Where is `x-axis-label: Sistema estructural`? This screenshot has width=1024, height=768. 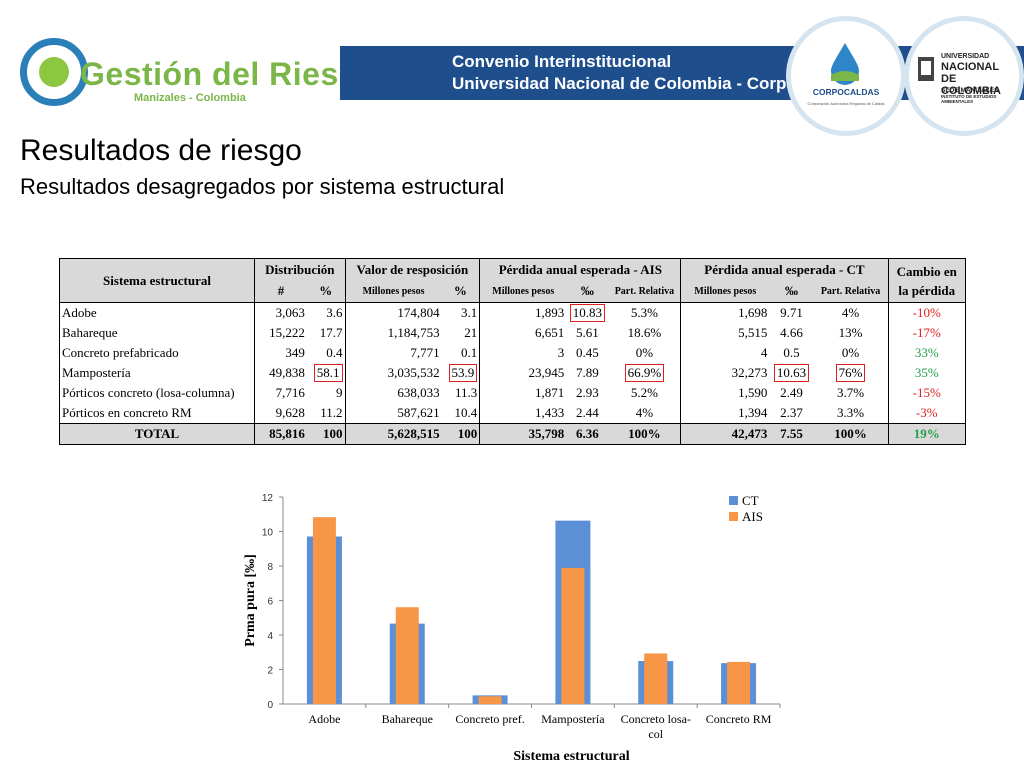 x-axis-label: Sistema estructural is located at coordinates (571, 756).